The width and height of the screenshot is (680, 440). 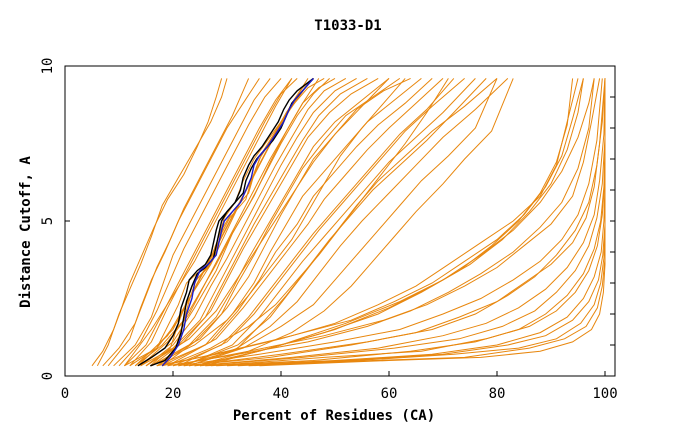 What do you see at coordinates (48, 221) in the screenshot?
I see `y-tick-label: 5` at bounding box center [48, 221].